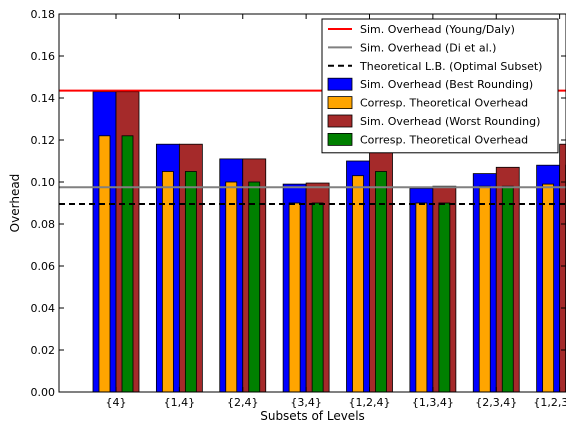  I want to click on legend-label-3: Sim. Overhead (Best Rounding), so click(446, 84).